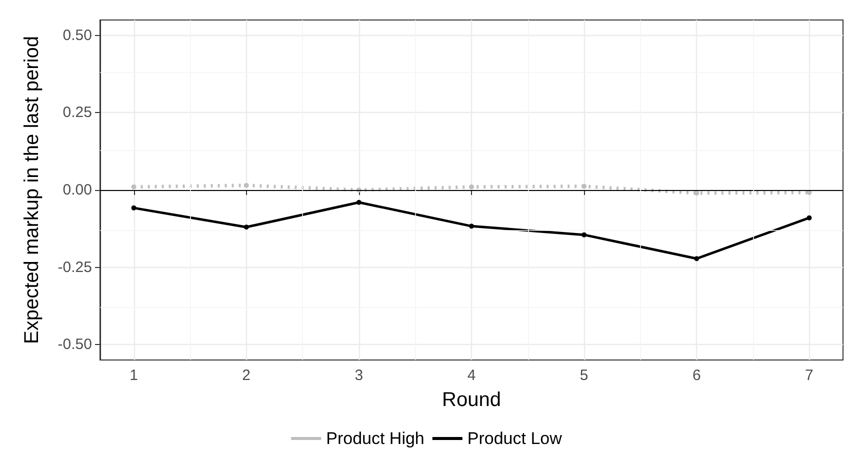 This screenshot has width=853, height=464. What do you see at coordinates (515, 438) in the screenshot?
I see `legend-label: Product Low` at bounding box center [515, 438].